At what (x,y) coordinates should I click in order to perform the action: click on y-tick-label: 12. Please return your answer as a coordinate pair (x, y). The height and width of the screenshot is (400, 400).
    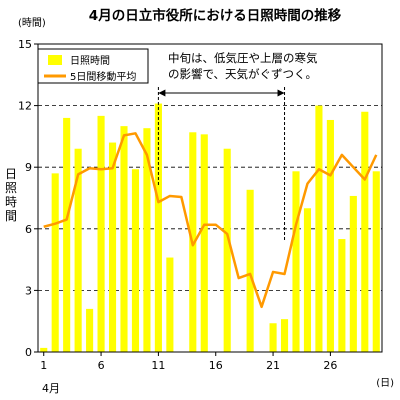
    Looking at the image, I should click on (25, 106).